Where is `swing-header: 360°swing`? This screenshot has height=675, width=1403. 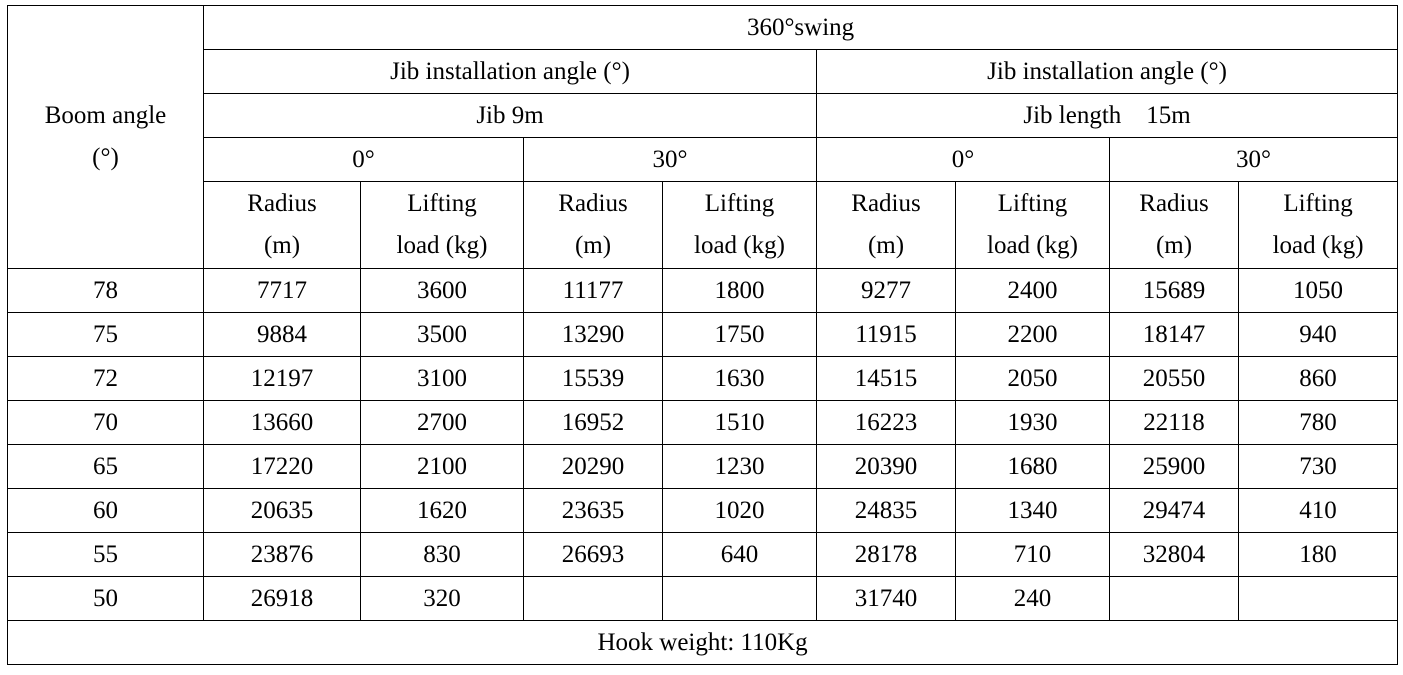 swing-header: 360°swing is located at coordinates (800, 27).